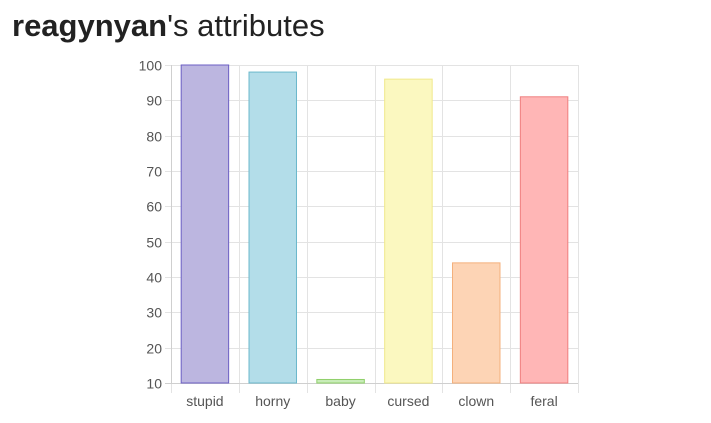 This screenshot has width=711, height=423. I want to click on y-tick-label: 80, so click(154, 137).